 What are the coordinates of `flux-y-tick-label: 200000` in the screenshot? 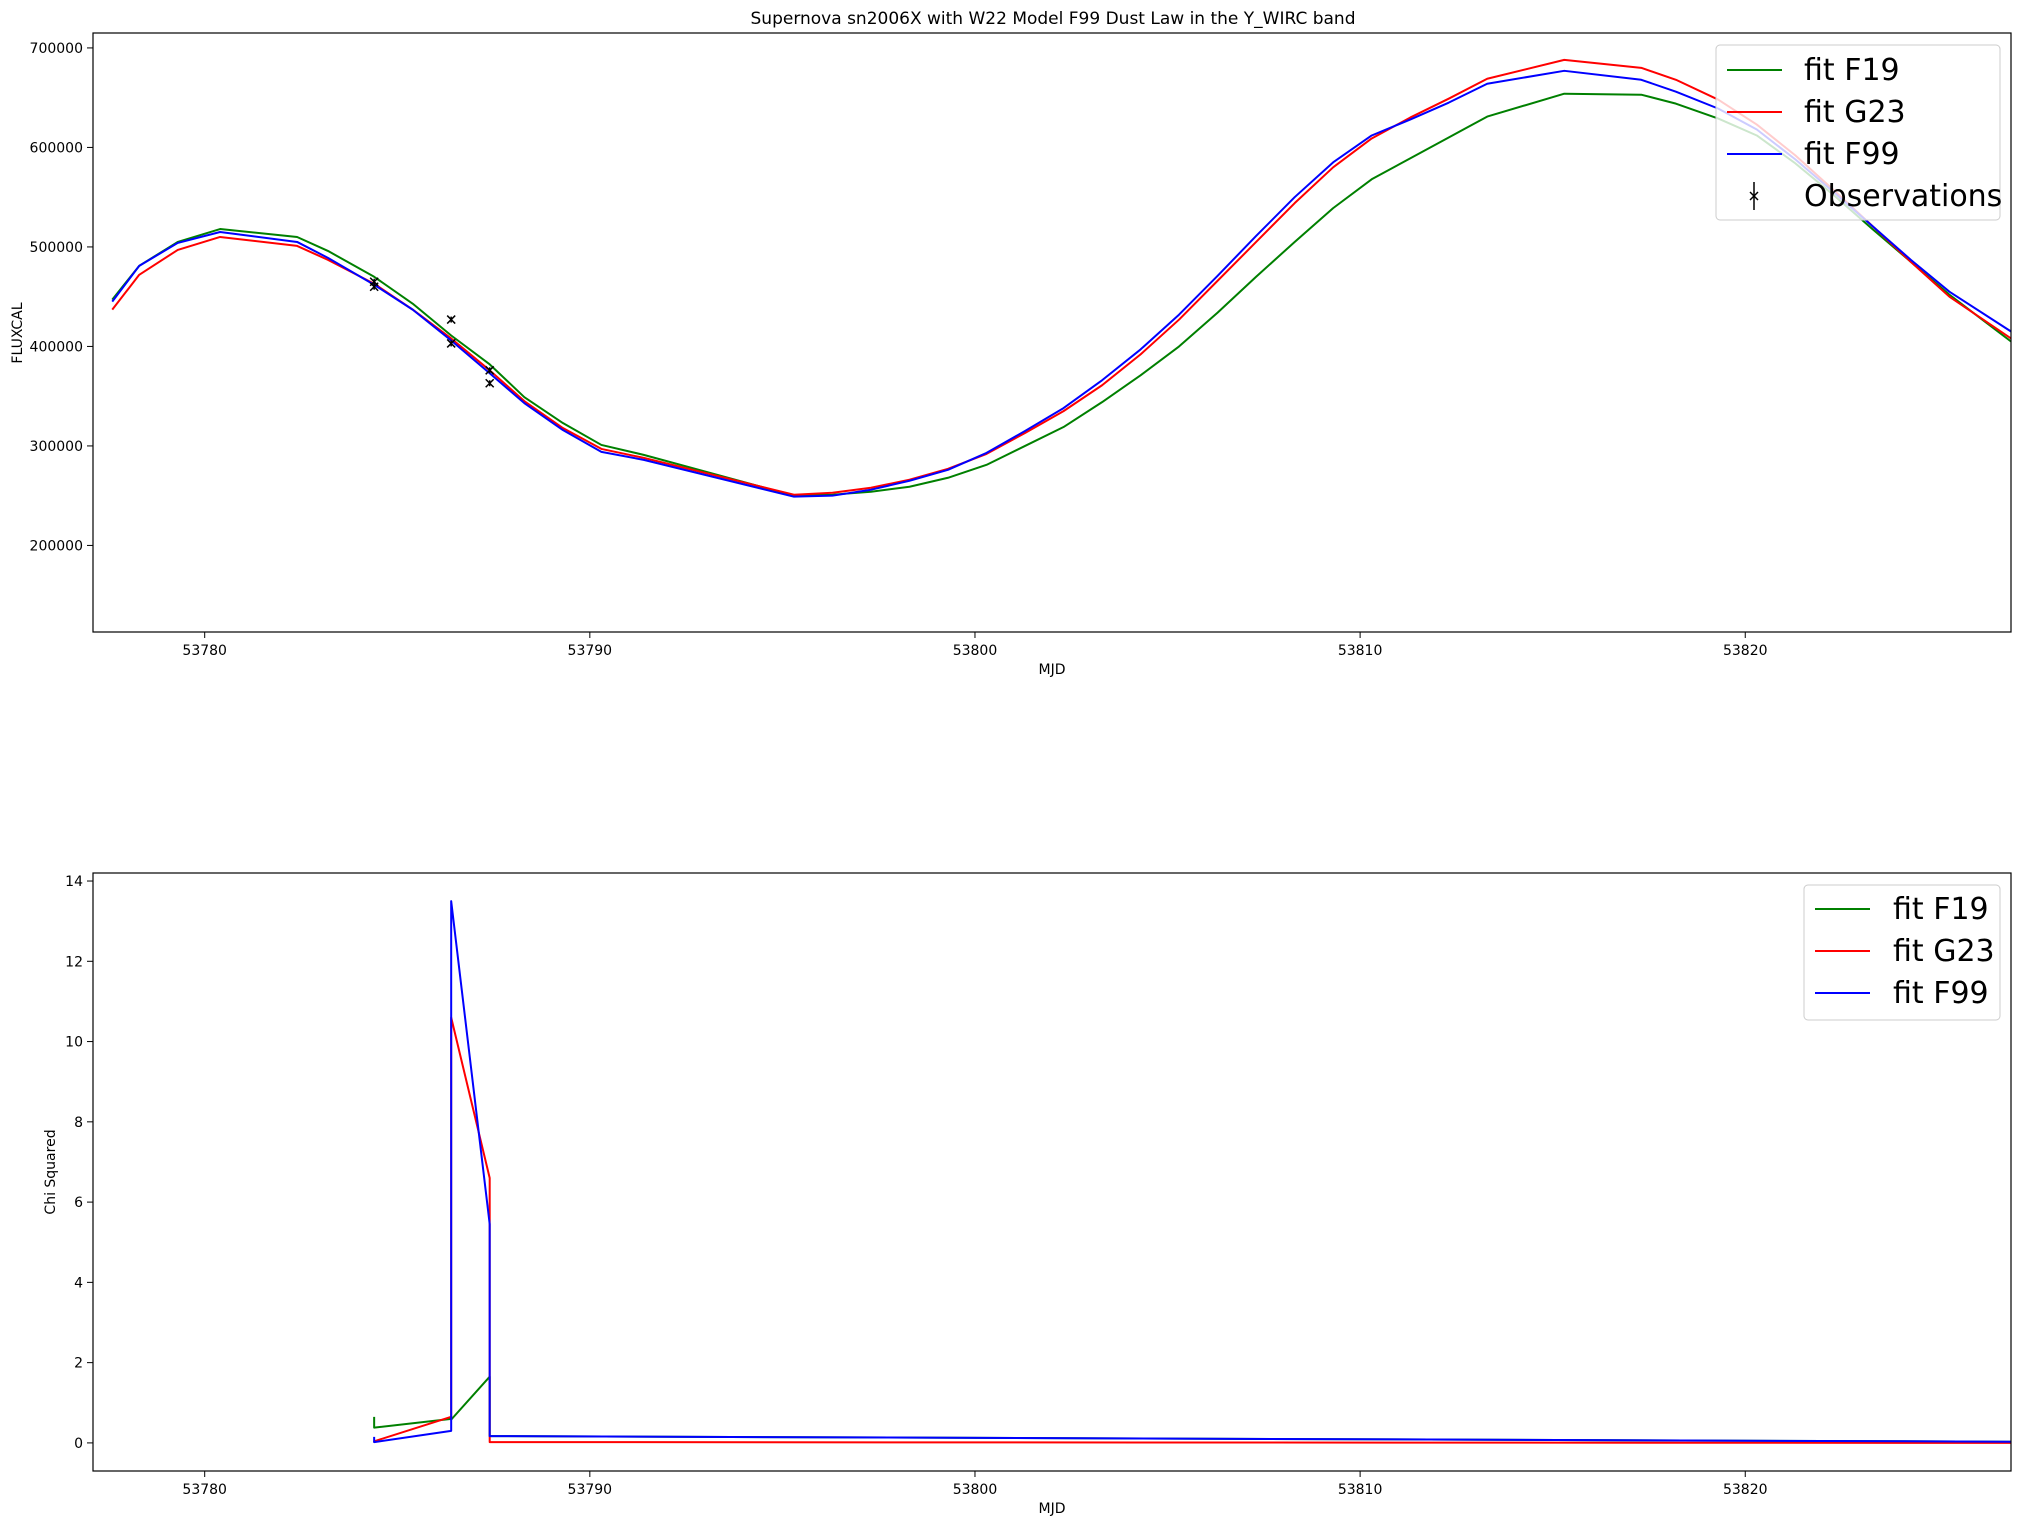 It's located at (56, 546).